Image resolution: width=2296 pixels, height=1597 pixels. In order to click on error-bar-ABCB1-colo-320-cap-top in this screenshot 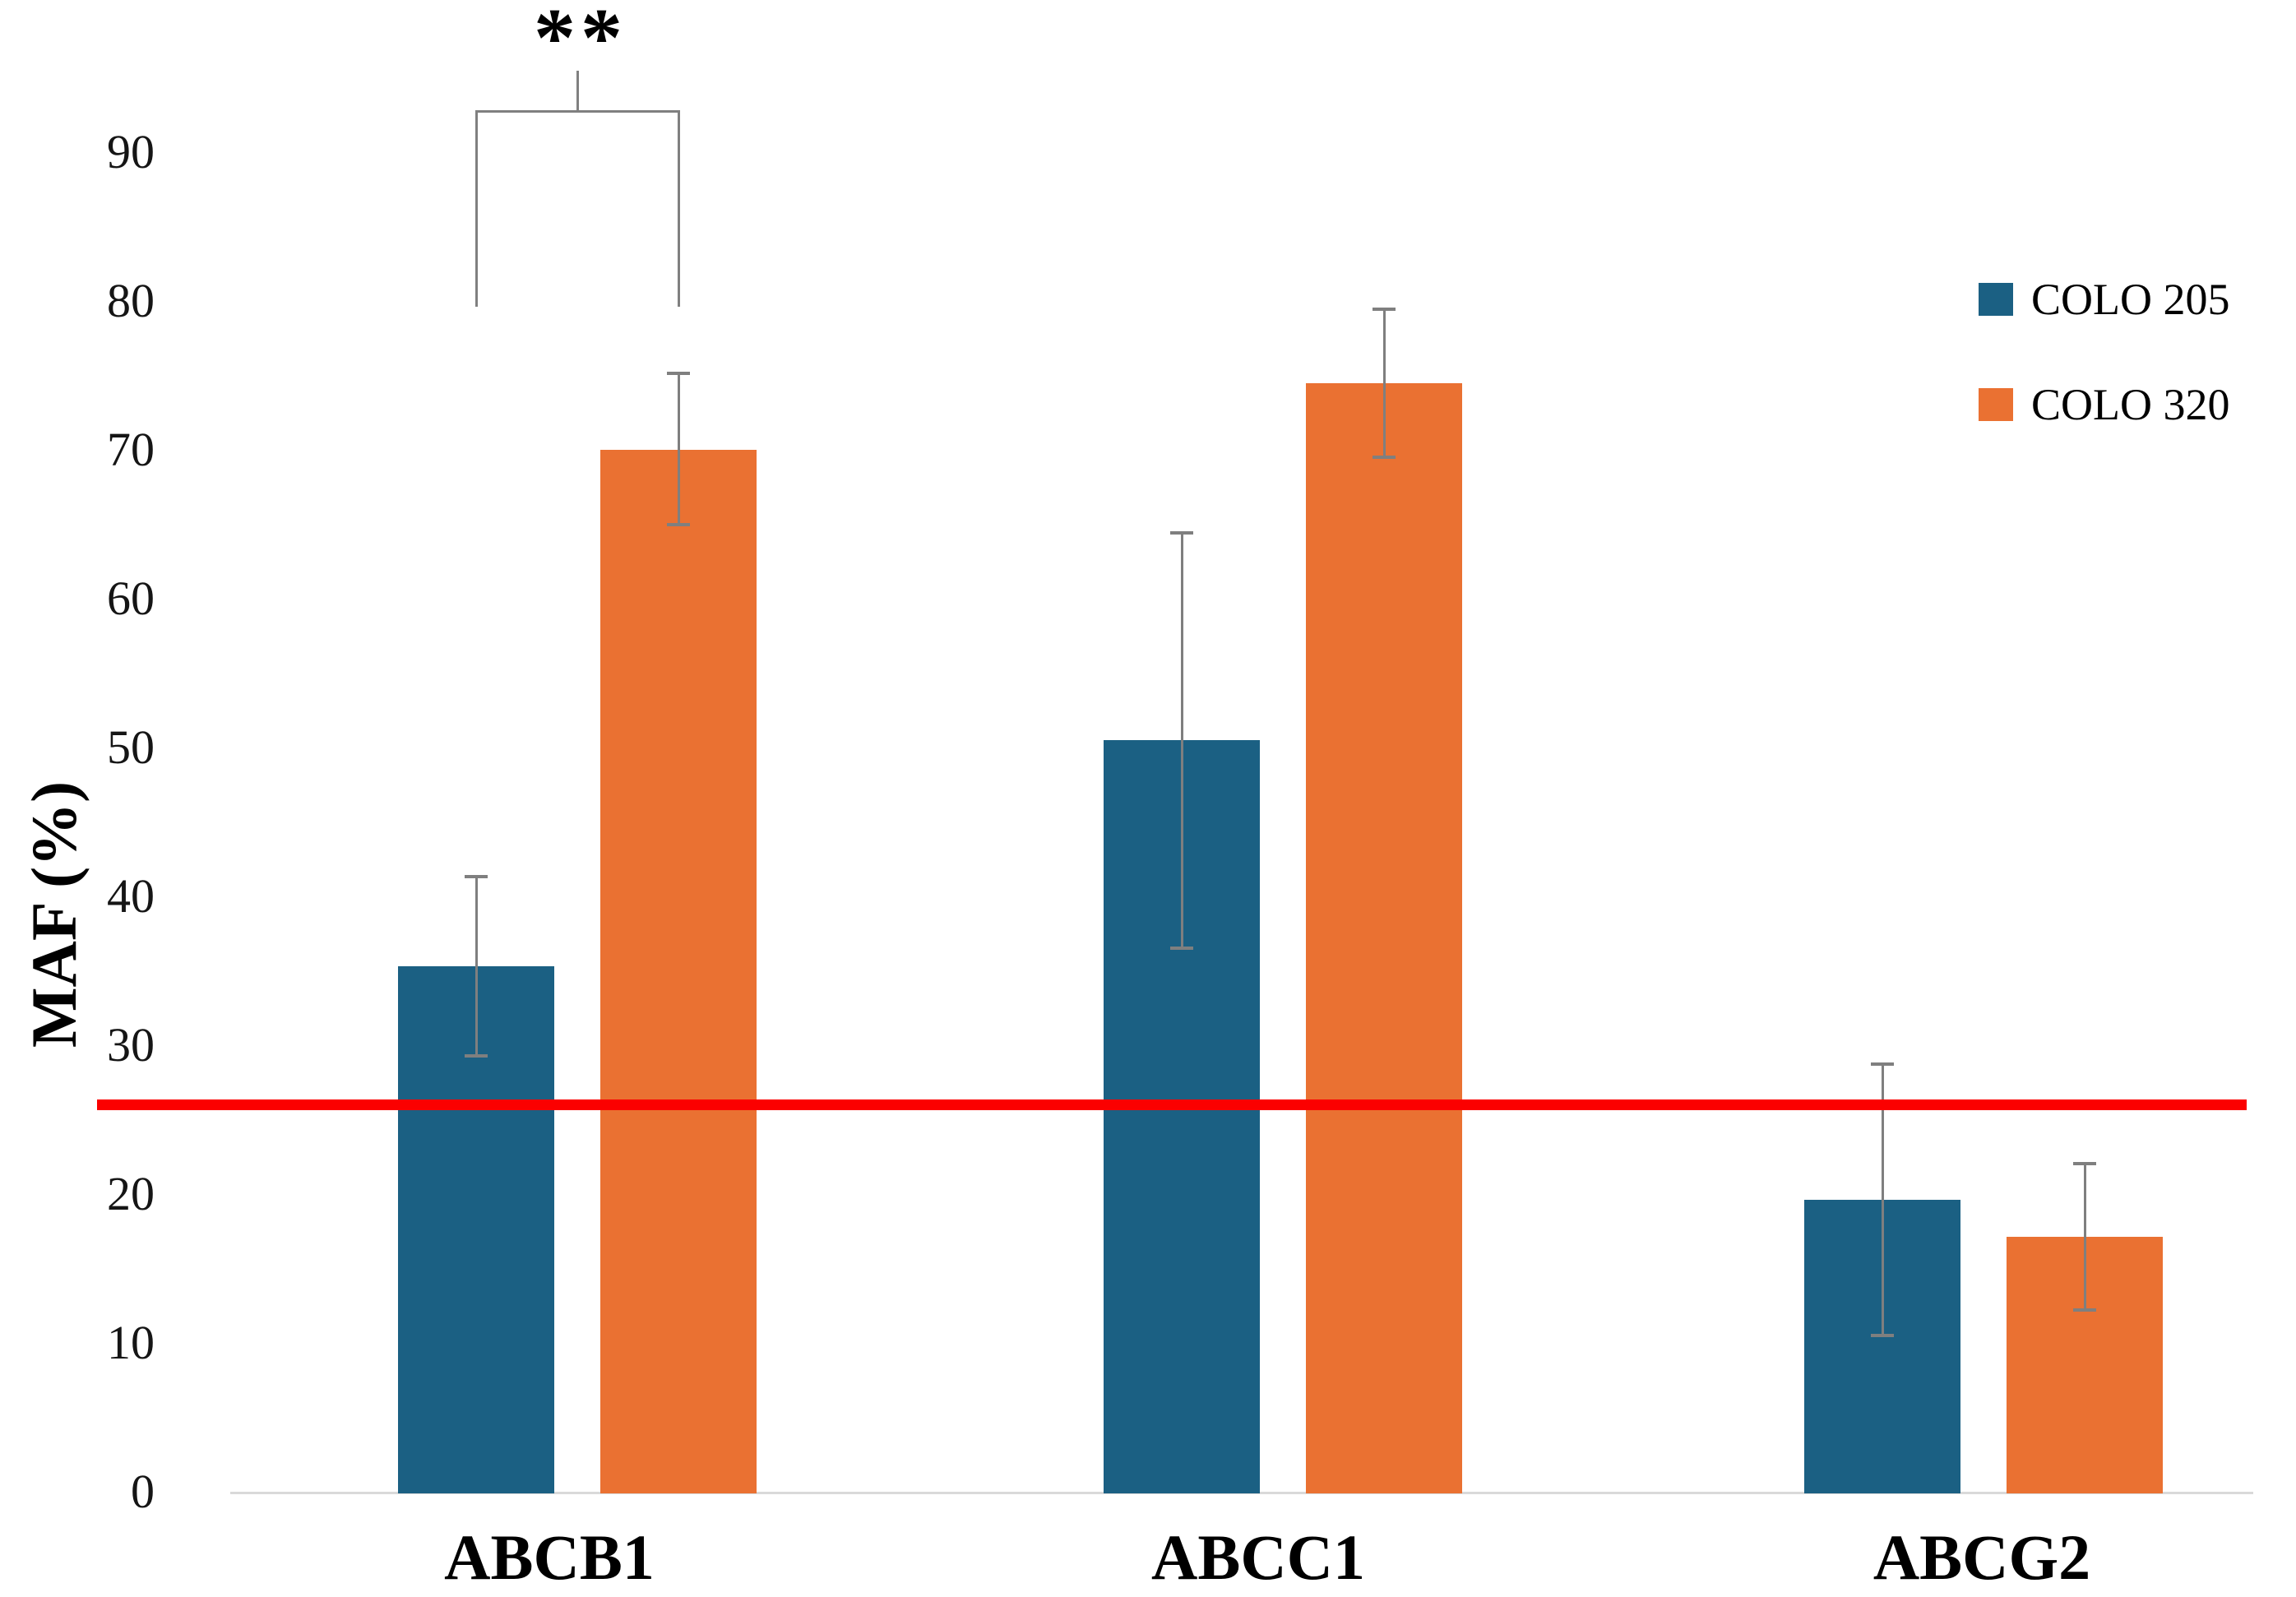, I will do `click(678, 373)`.